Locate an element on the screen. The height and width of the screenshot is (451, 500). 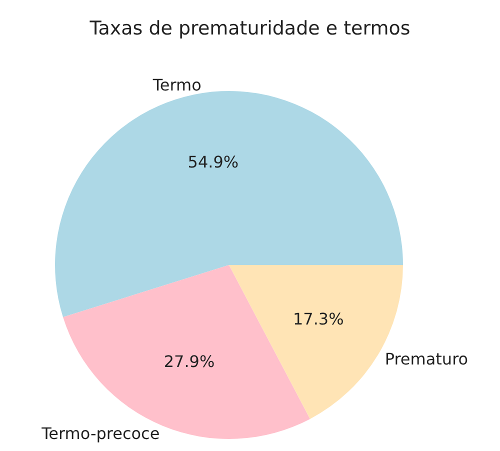
slice-label: Termo-precoce is located at coordinates (100, 433).